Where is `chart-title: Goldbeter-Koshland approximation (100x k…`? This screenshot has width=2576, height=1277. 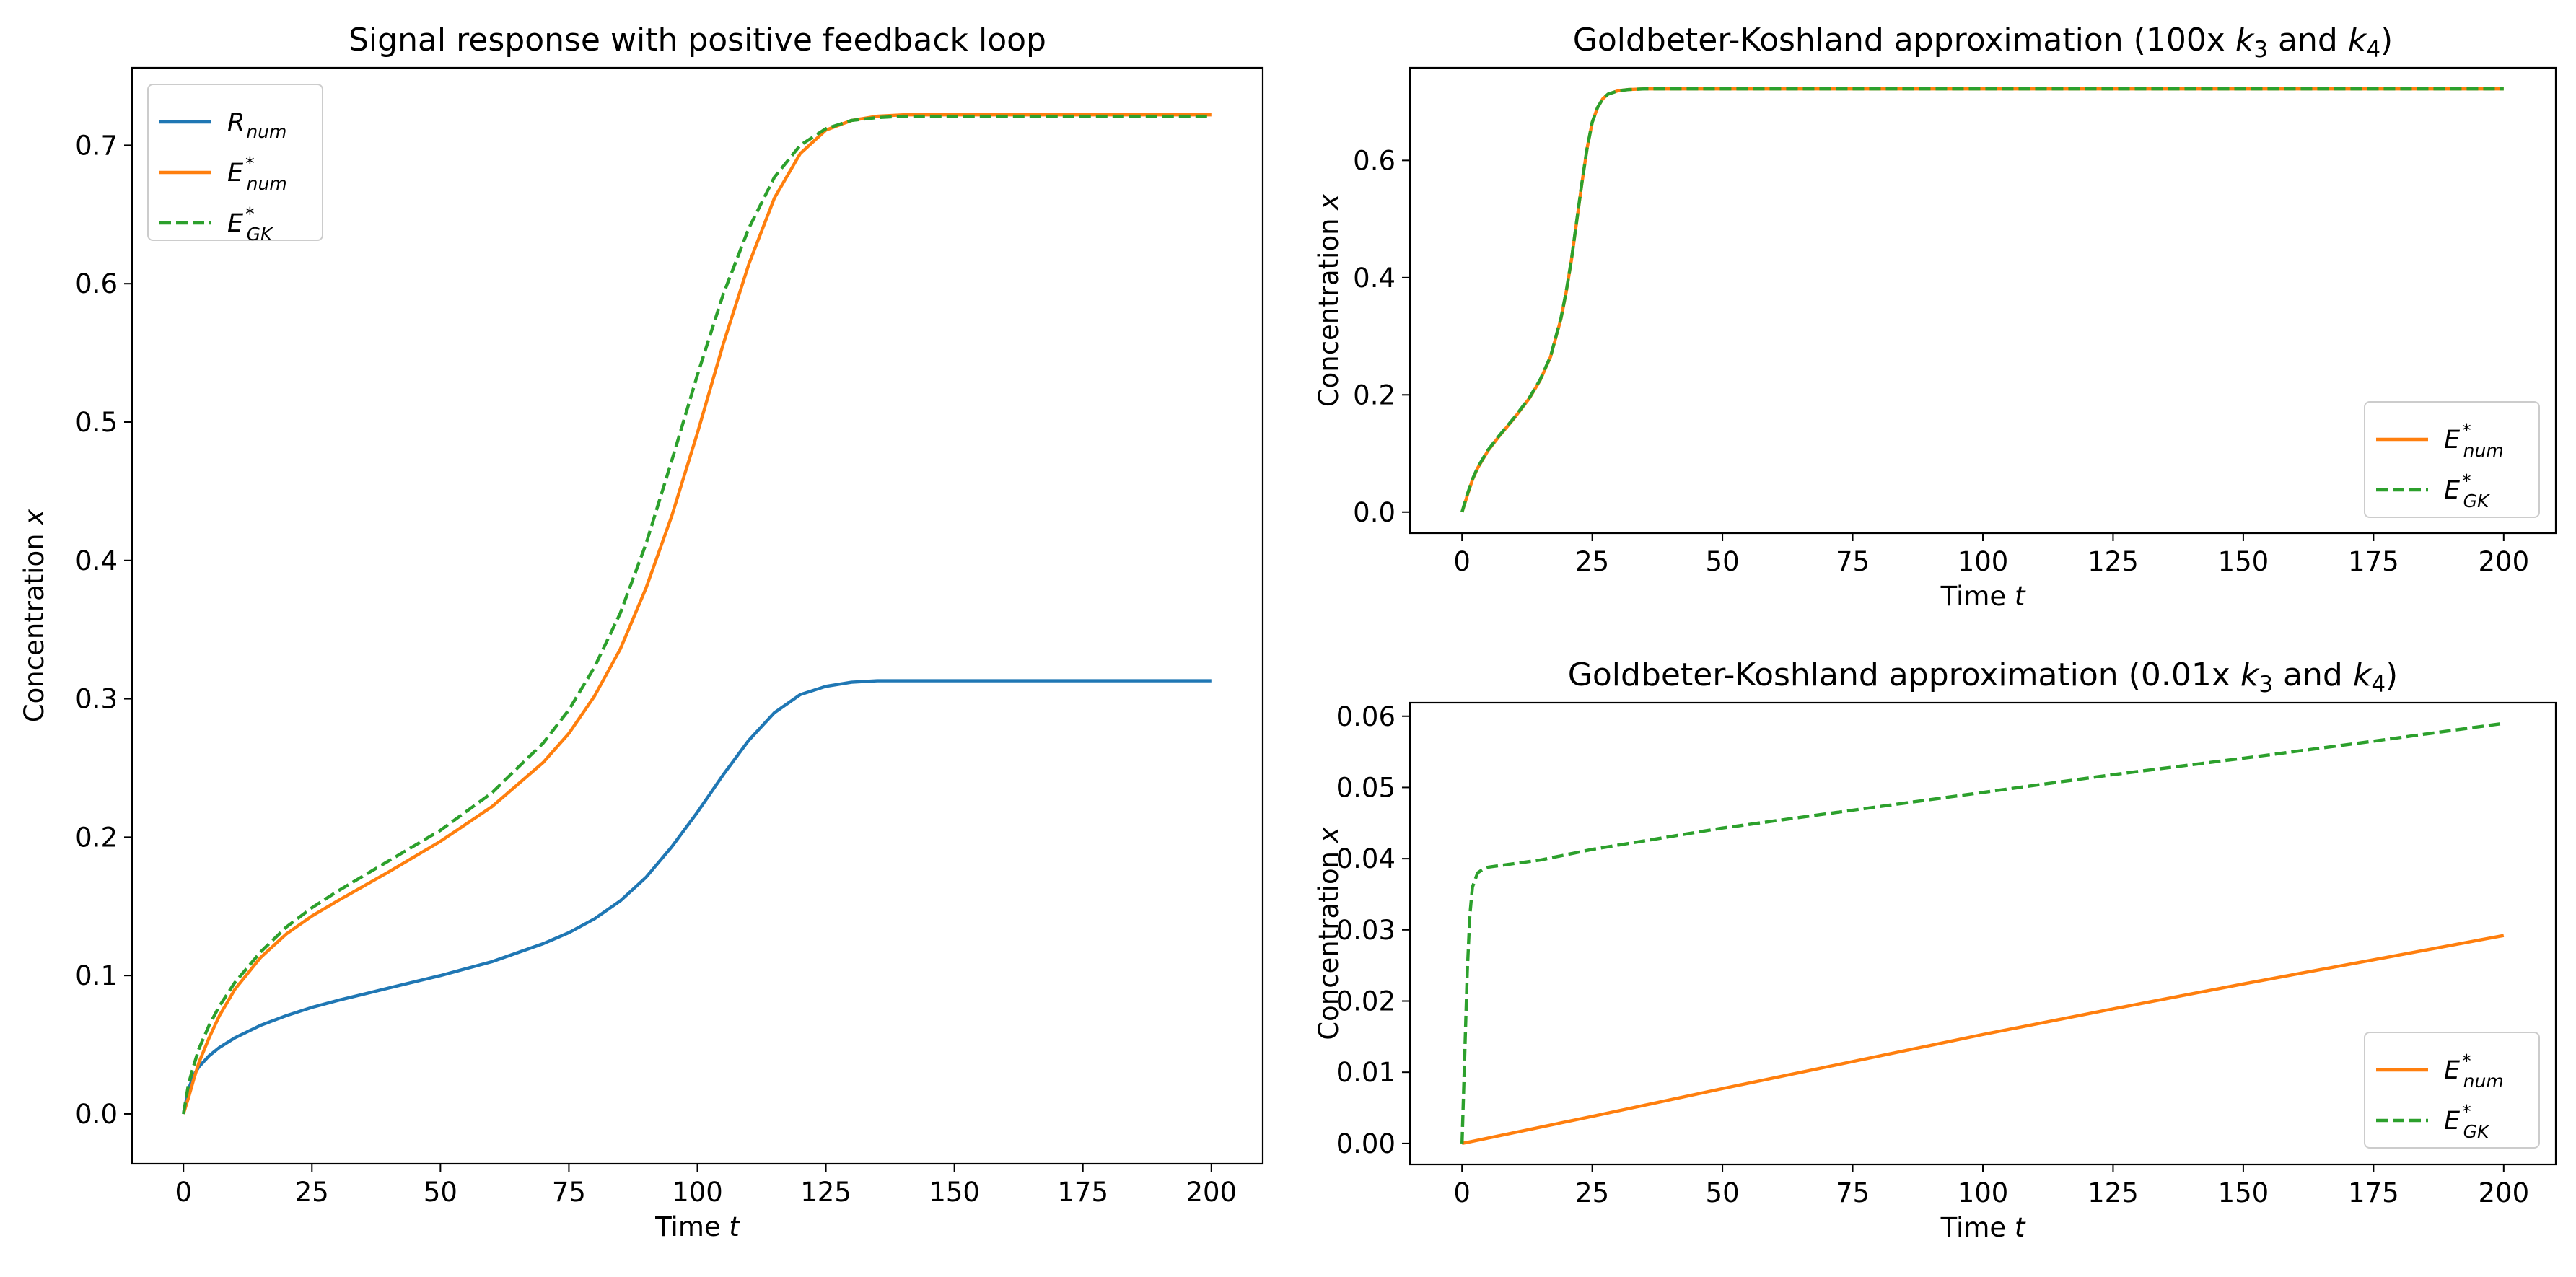 chart-title: Goldbeter-Koshland approximation (100x k… is located at coordinates (1983, 43).